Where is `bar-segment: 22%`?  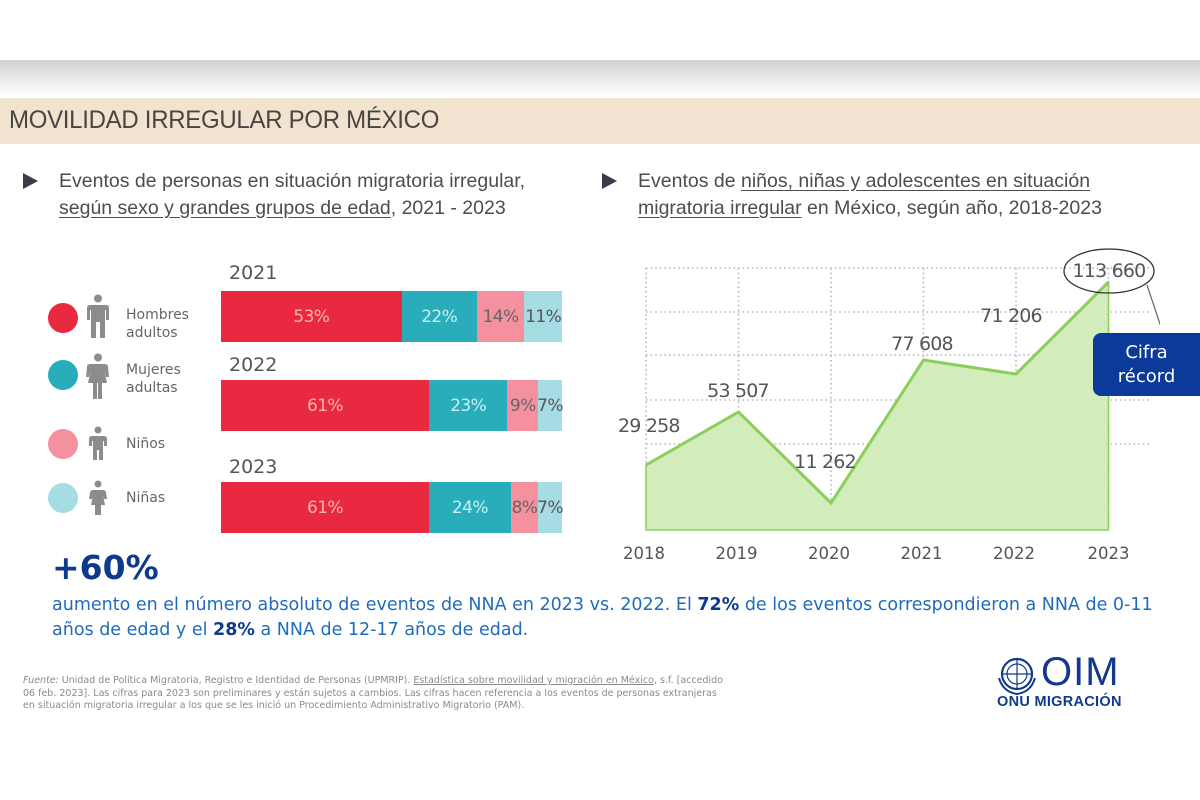 bar-segment: 22% is located at coordinates (439, 316).